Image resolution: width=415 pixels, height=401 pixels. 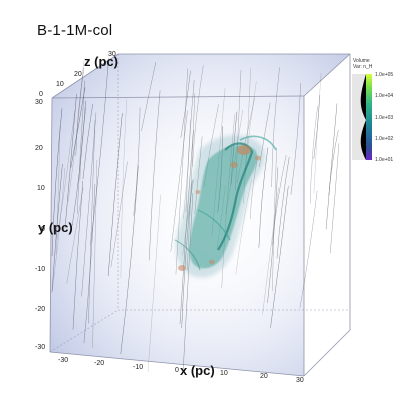 What do you see at coordinates (138, 367) in the screenshot?
I see `x-tick: -10` at bounding box center [138, 367].